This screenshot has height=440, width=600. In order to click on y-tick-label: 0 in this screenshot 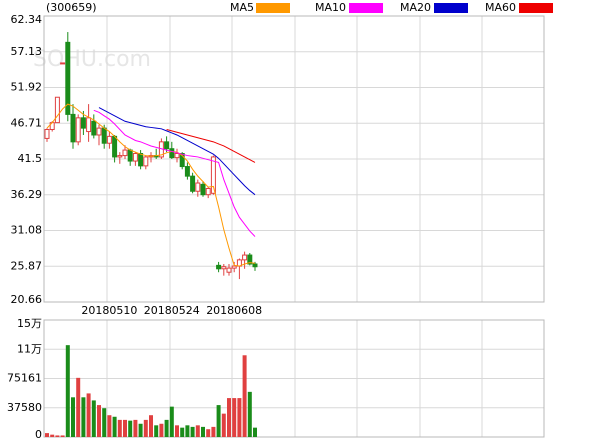, I will do `click(38, 434)`.